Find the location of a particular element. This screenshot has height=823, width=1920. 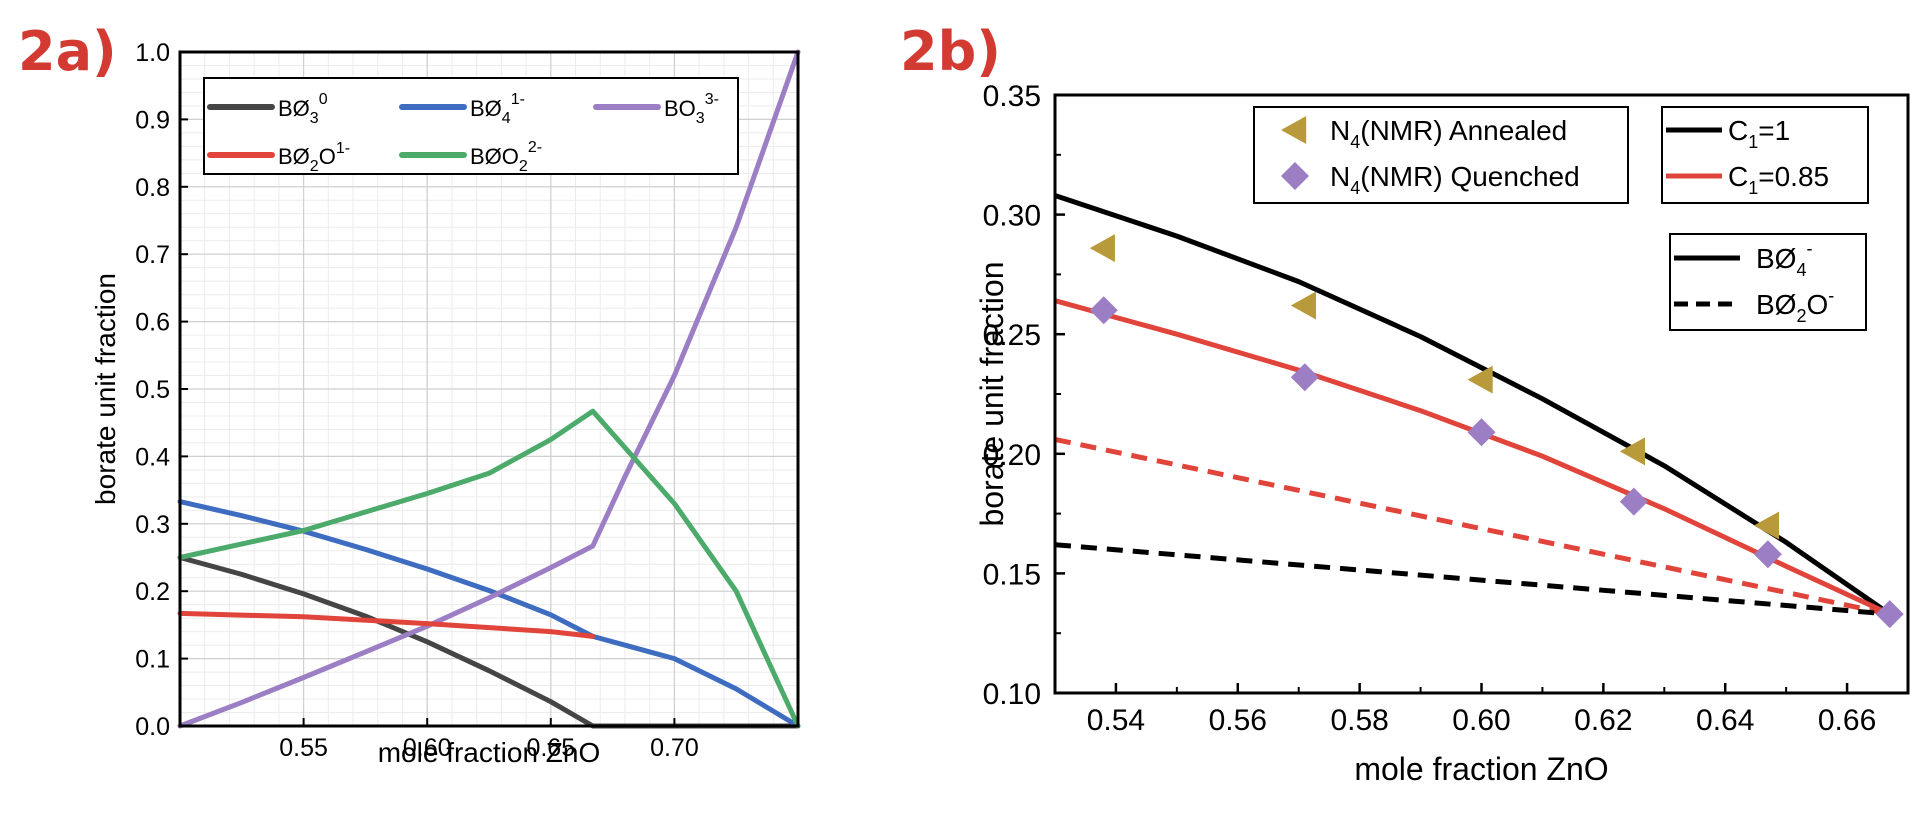

y-tick-label: 0.3 is located at coordinates (152, 525).